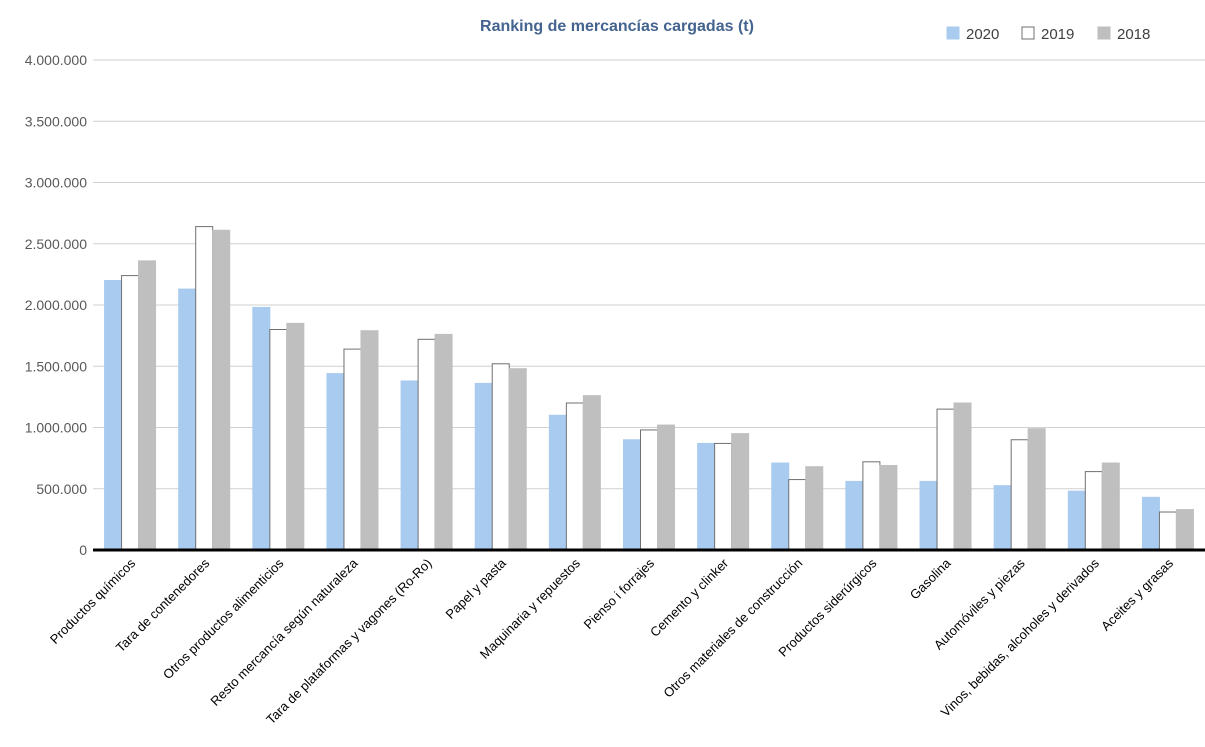  Describe the element at coordinates (1137, 594) in the screenshot. I see `x-tick-label: Aceites y grasas` at that location.